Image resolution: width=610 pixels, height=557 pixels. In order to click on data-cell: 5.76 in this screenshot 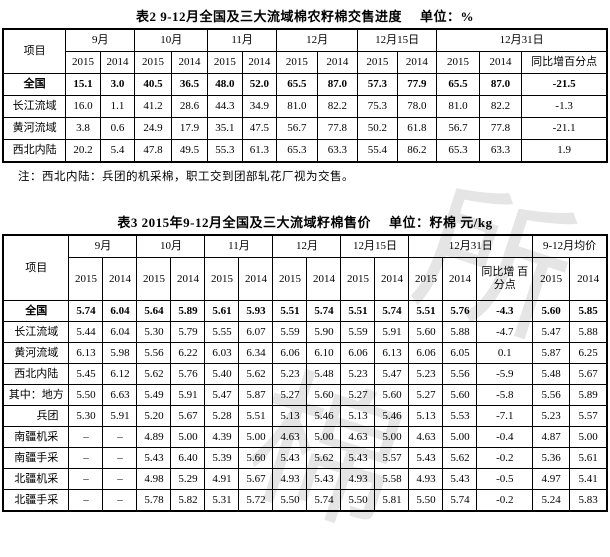, I will do `click(188, 374)`.